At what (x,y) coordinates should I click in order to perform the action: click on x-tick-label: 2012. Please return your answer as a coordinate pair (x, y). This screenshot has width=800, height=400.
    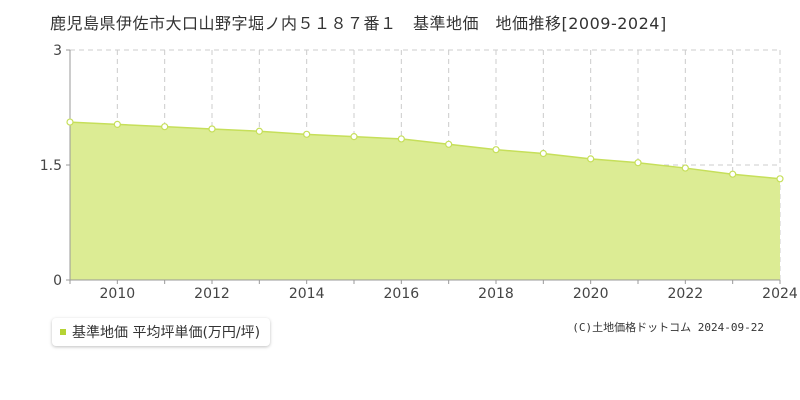
    Looking at the image, I should click on (212, 294).